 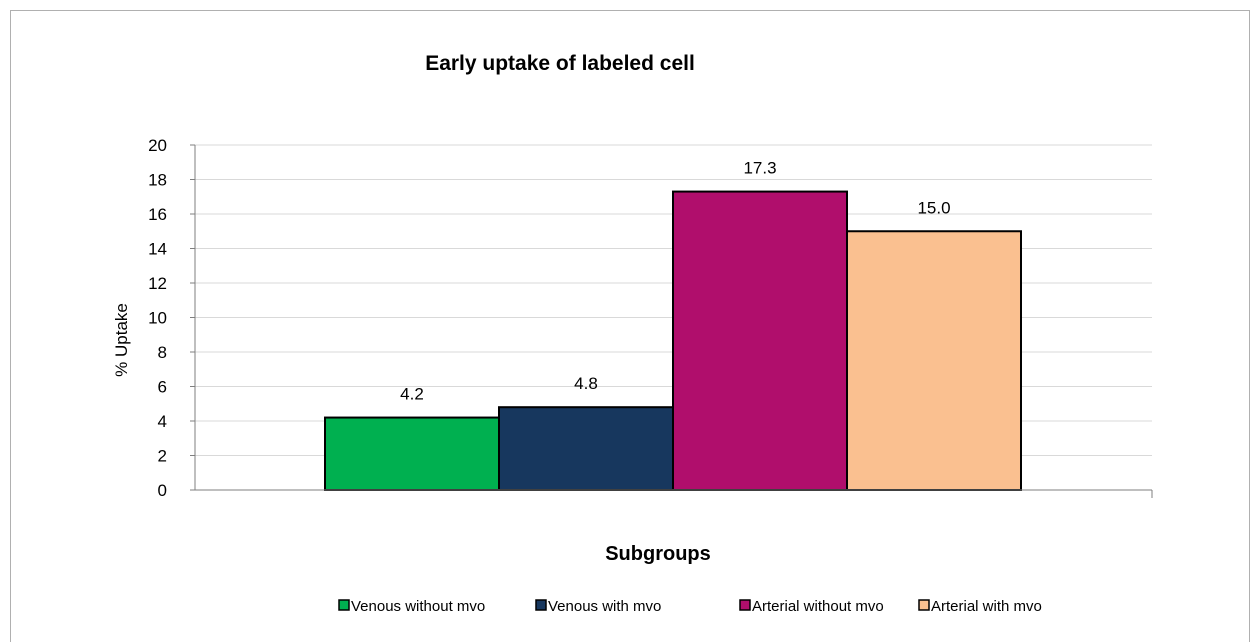 I want to click on y-tick-label: 20, so click(x=157, y=145).